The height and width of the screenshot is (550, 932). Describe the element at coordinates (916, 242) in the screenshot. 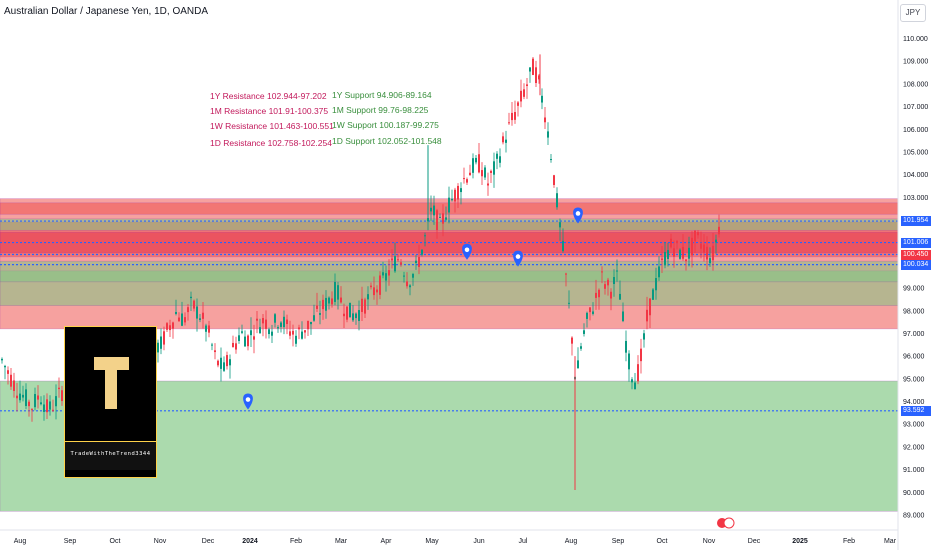

I see `price-label: 101.006` at that location.